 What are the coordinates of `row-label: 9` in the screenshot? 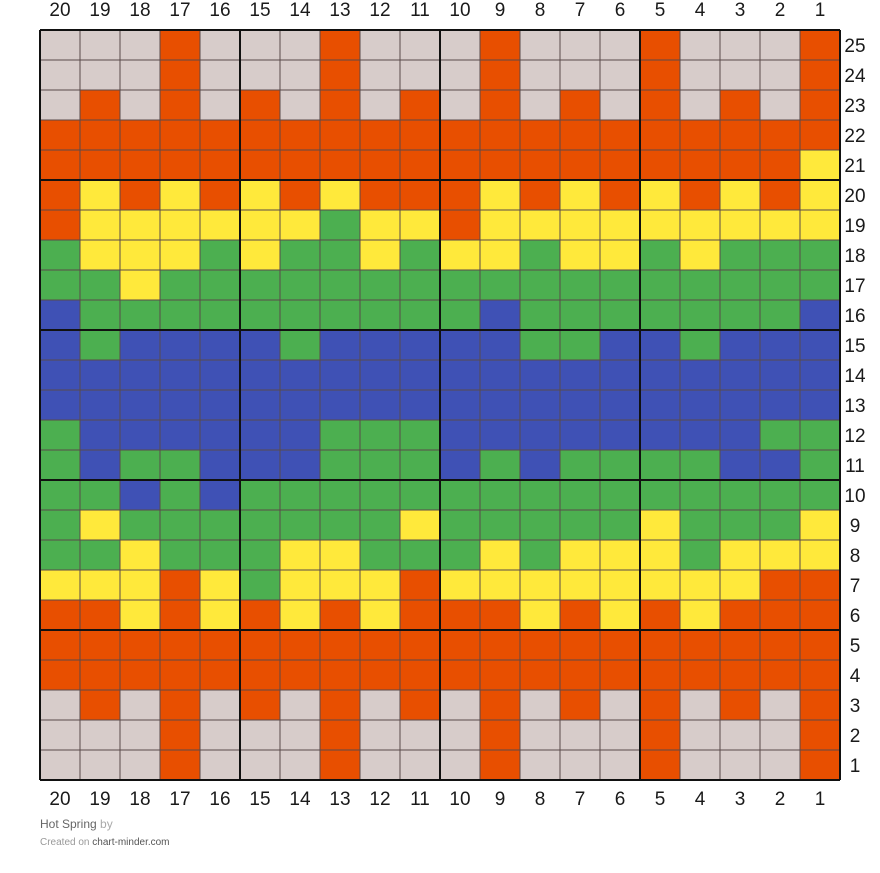 It's located at (855, 526).